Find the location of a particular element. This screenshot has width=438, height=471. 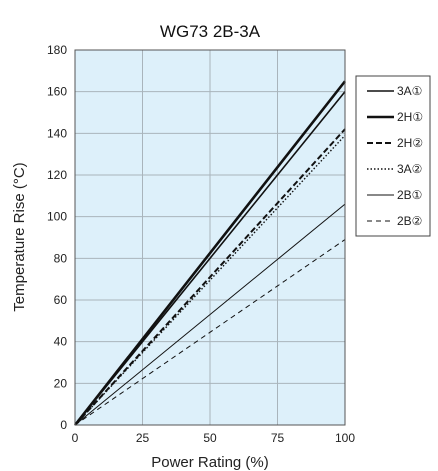

x-tick-label: 50 is located at coordinates (210, 438).